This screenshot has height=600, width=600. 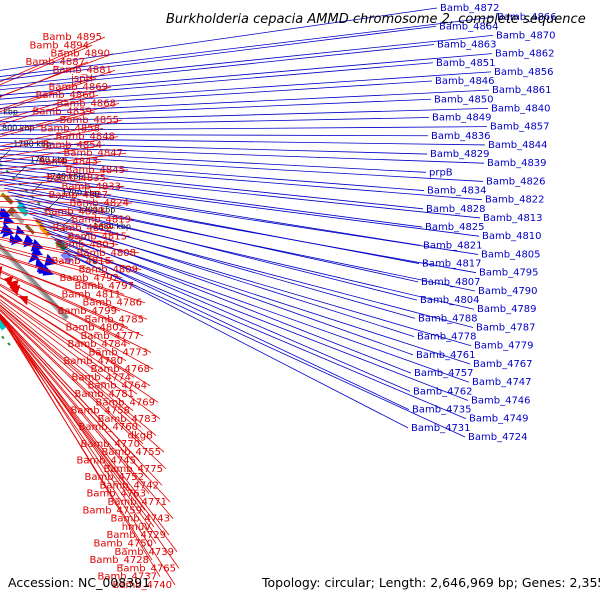 What do you see at coordinates (140, 436) in the screenshot?
I see `gene-label: dkgB` at bounding box center [140, 436].